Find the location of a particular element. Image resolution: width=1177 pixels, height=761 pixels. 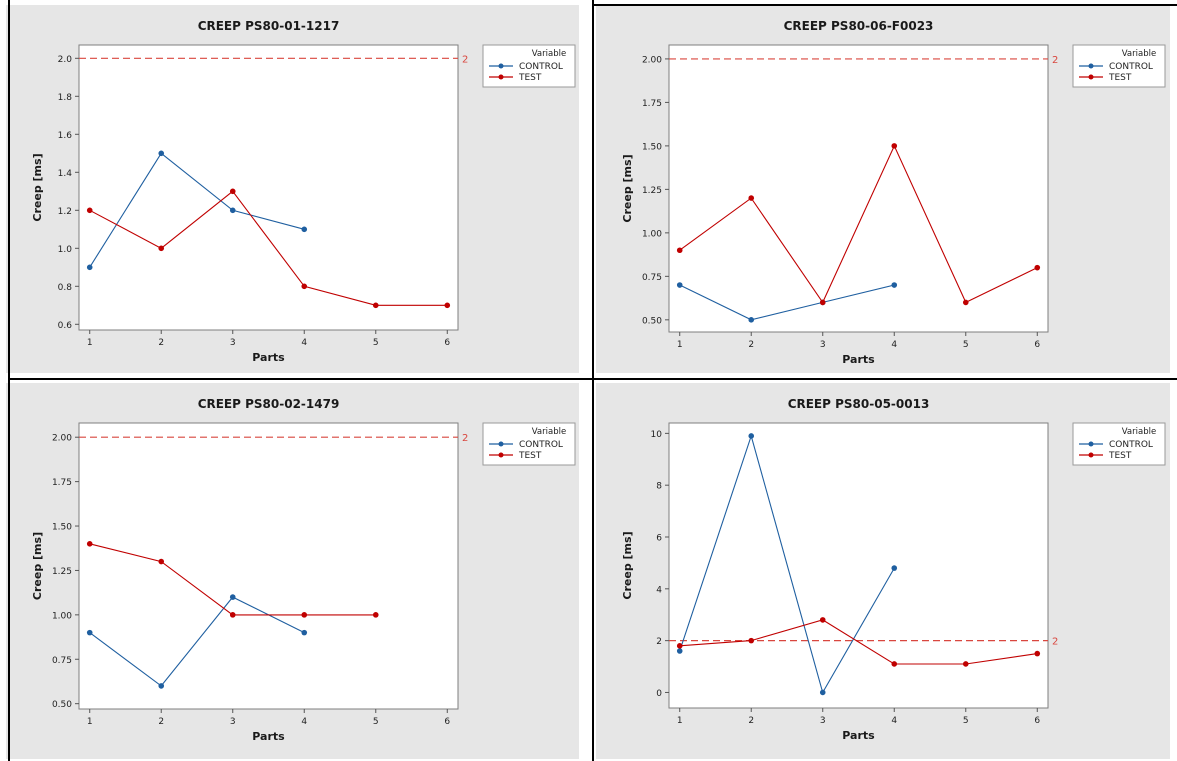

y-tick-label: 2 is located at coordinates (659, 642).